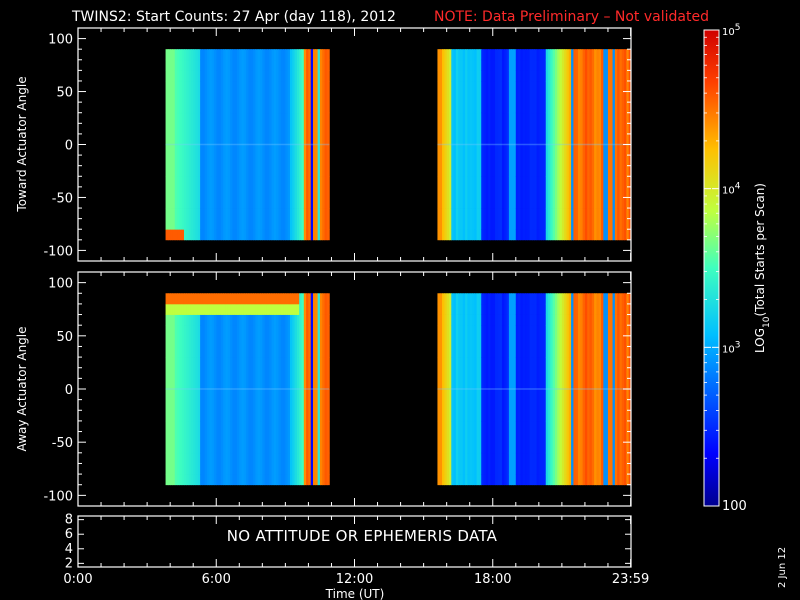 Image resolution: width=800 pixels, height=600 pixels. Describe the element at coordinates (60, 40) in the screenshot. I see `y-tick-label: 100` at that location.